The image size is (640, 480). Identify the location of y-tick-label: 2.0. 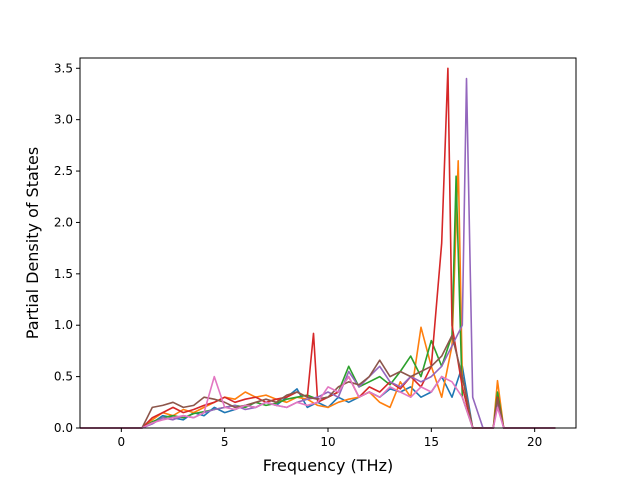
(63, 222).